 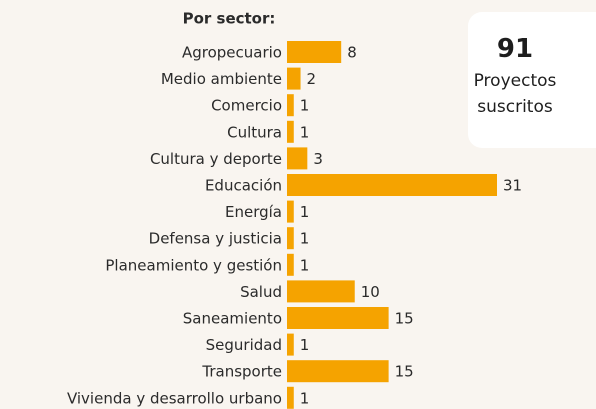 What do you see at coordinates (221, 79) in the screenshot?
I see `category-label: Medio ambiente` at bounding box center [221, 79].